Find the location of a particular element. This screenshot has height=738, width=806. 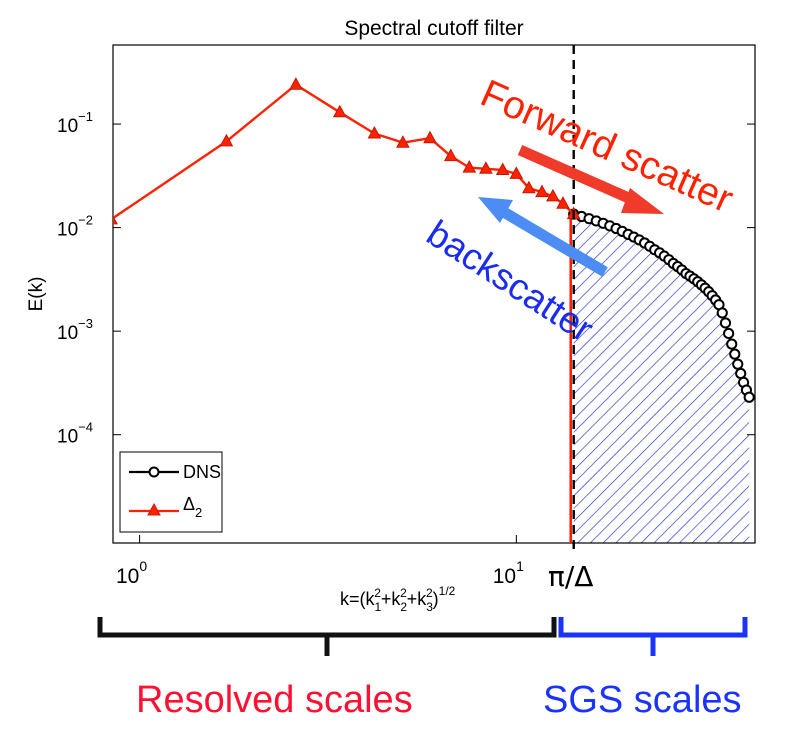

forward-scatter-arrow is located at coordinates (590, 179).